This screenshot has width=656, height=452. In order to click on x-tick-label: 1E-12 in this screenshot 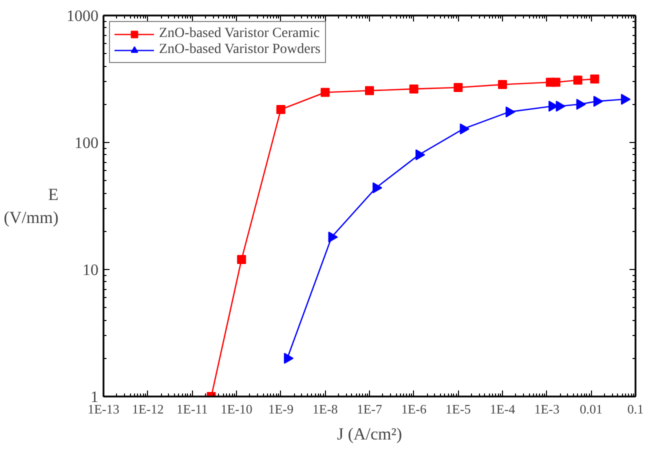, I will do `click(148, 409)`.